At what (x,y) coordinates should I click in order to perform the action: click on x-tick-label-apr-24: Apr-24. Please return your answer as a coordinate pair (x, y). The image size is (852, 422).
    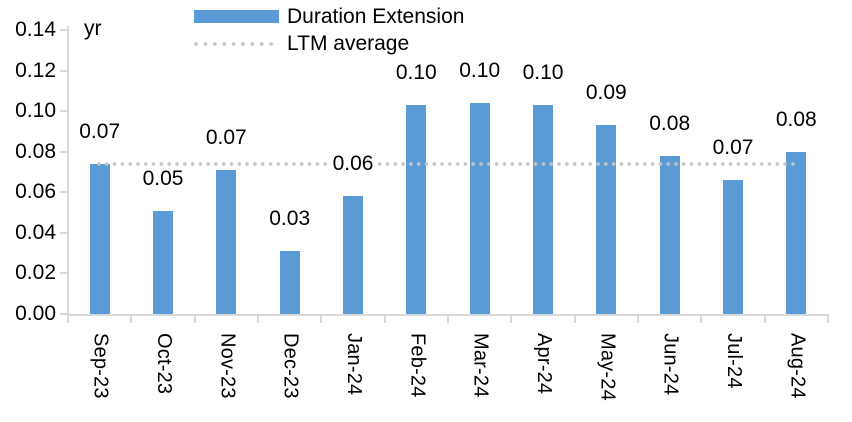
    Looking at the image, I should click on (544, 364).